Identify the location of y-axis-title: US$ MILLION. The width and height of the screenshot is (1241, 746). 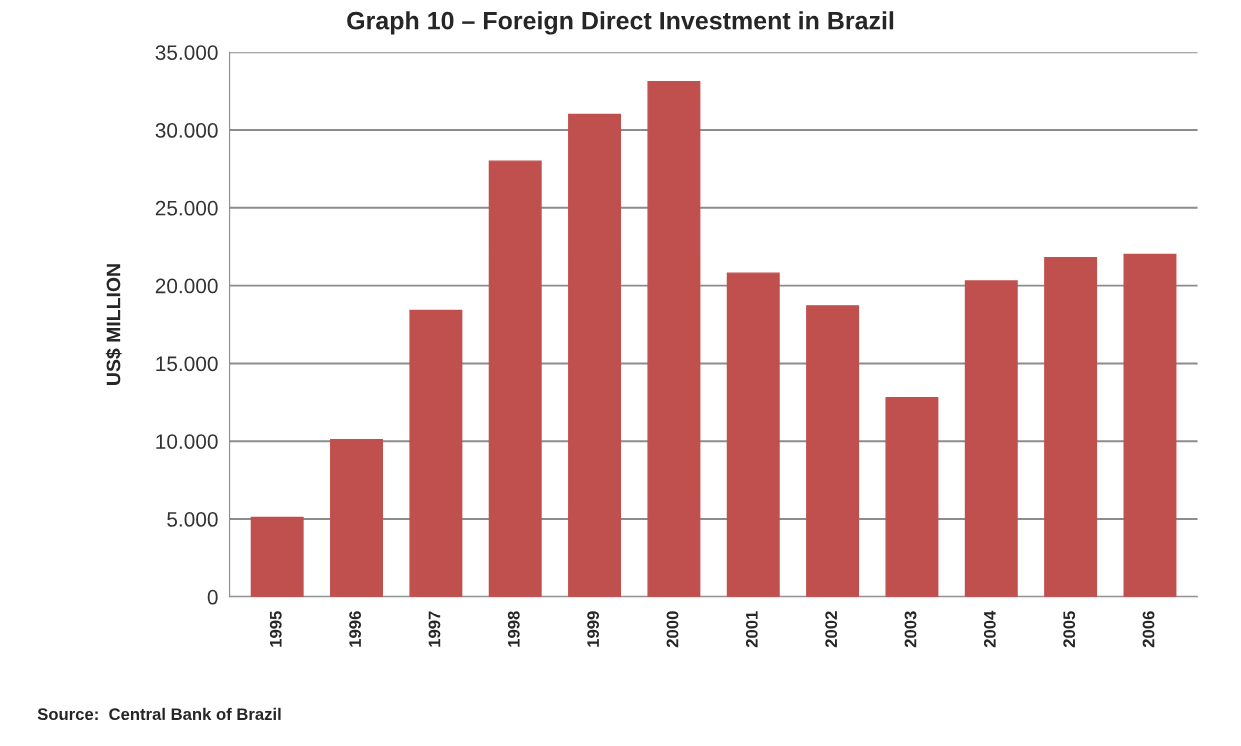
(113, 324).